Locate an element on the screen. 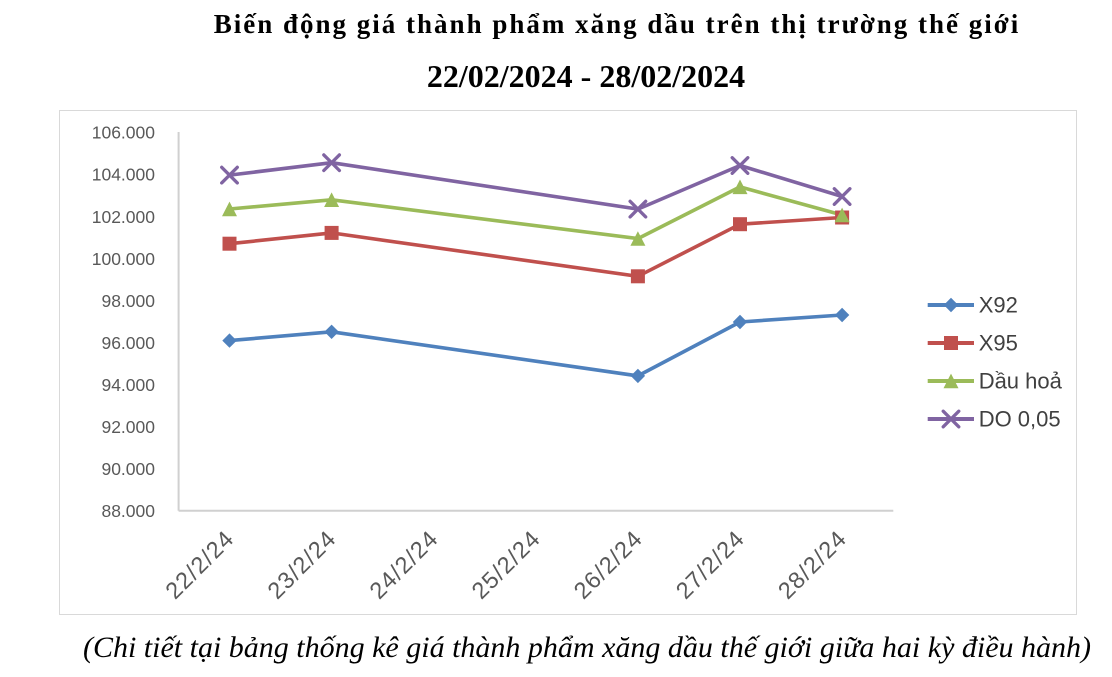 This screenshot has height=677, width=1112. svg-text: 104.000 is located at coordinates (124, 175).